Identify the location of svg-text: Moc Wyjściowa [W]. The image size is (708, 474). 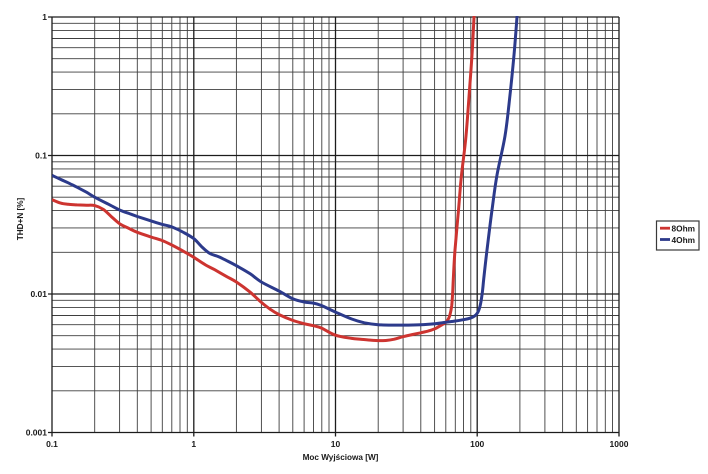
(341, 457).